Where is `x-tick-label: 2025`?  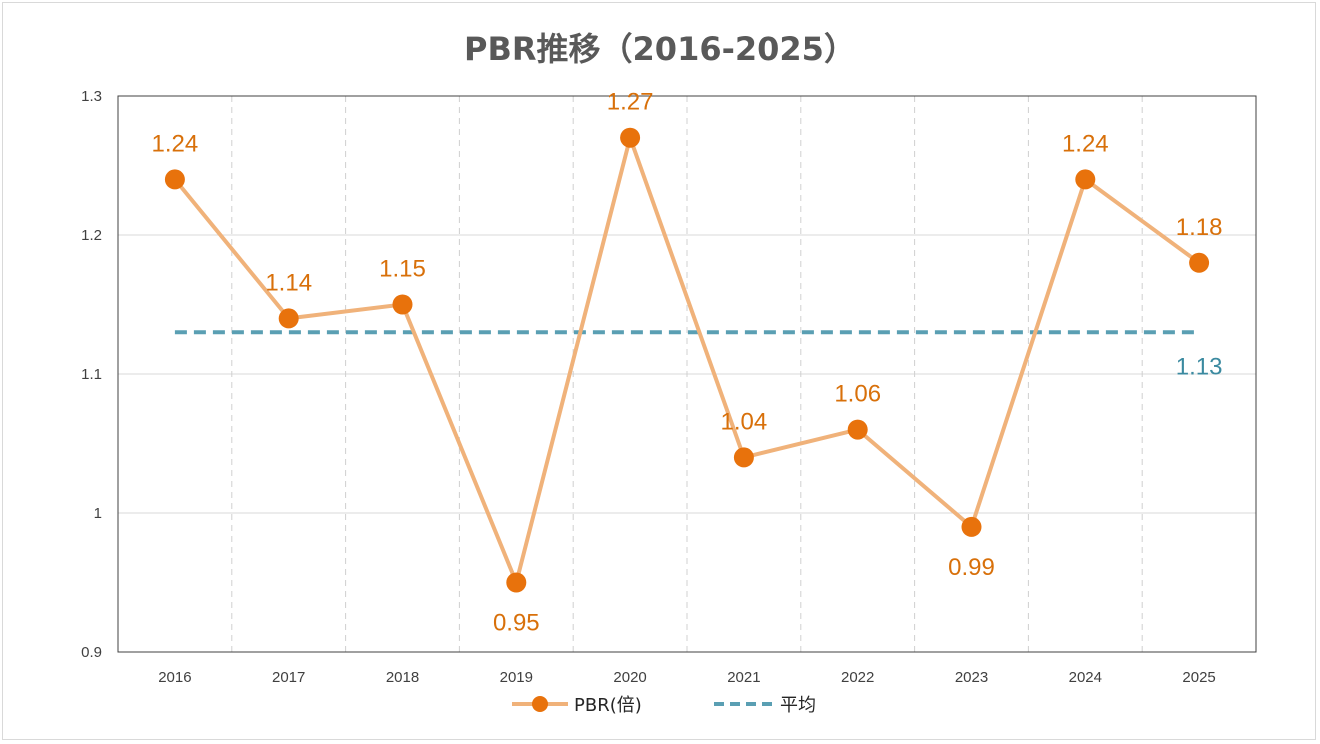 x-tick-label: 2025 is located at coordinates (1198, 677).